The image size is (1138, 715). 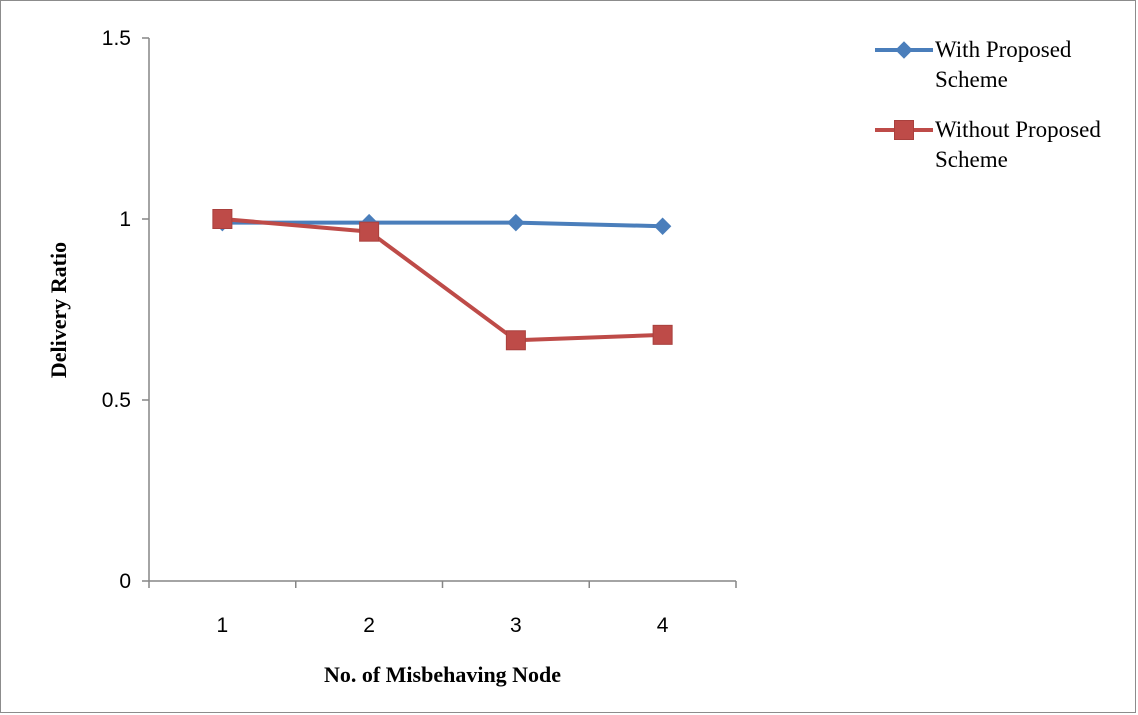 What do you see at coordinates (973, 64) in the screenshot?
I see `legend-entry: With Proposed Scheme` at bounding box center [973, 64].